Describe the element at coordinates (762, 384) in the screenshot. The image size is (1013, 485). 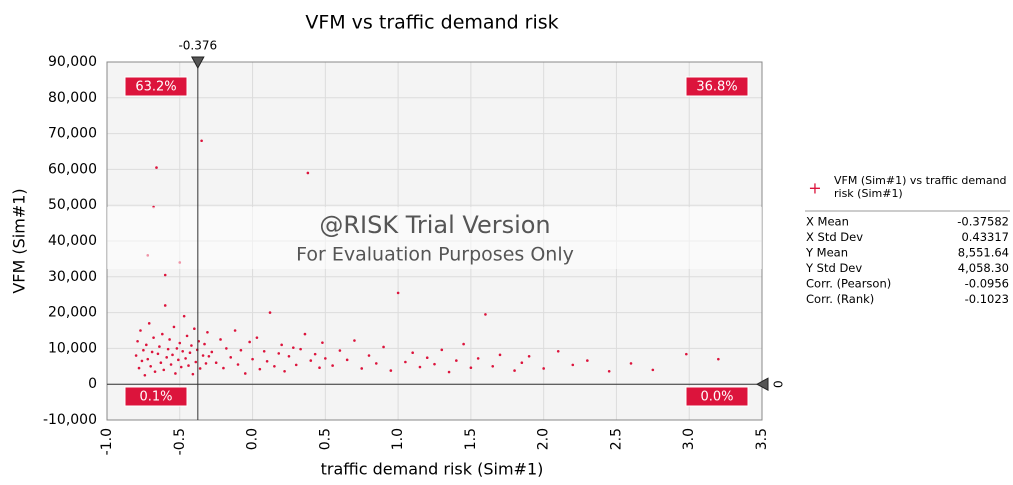
I see `y-marker-handle` at that location.